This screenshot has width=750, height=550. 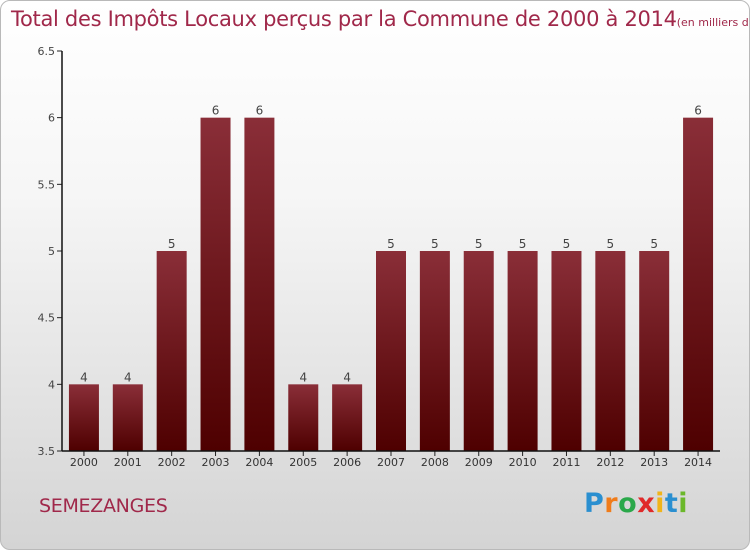 What do you see at coordinates (47, 184) in the screenshot?
I see `y-tick-label: 5.5` at bounding box center [47, 184].